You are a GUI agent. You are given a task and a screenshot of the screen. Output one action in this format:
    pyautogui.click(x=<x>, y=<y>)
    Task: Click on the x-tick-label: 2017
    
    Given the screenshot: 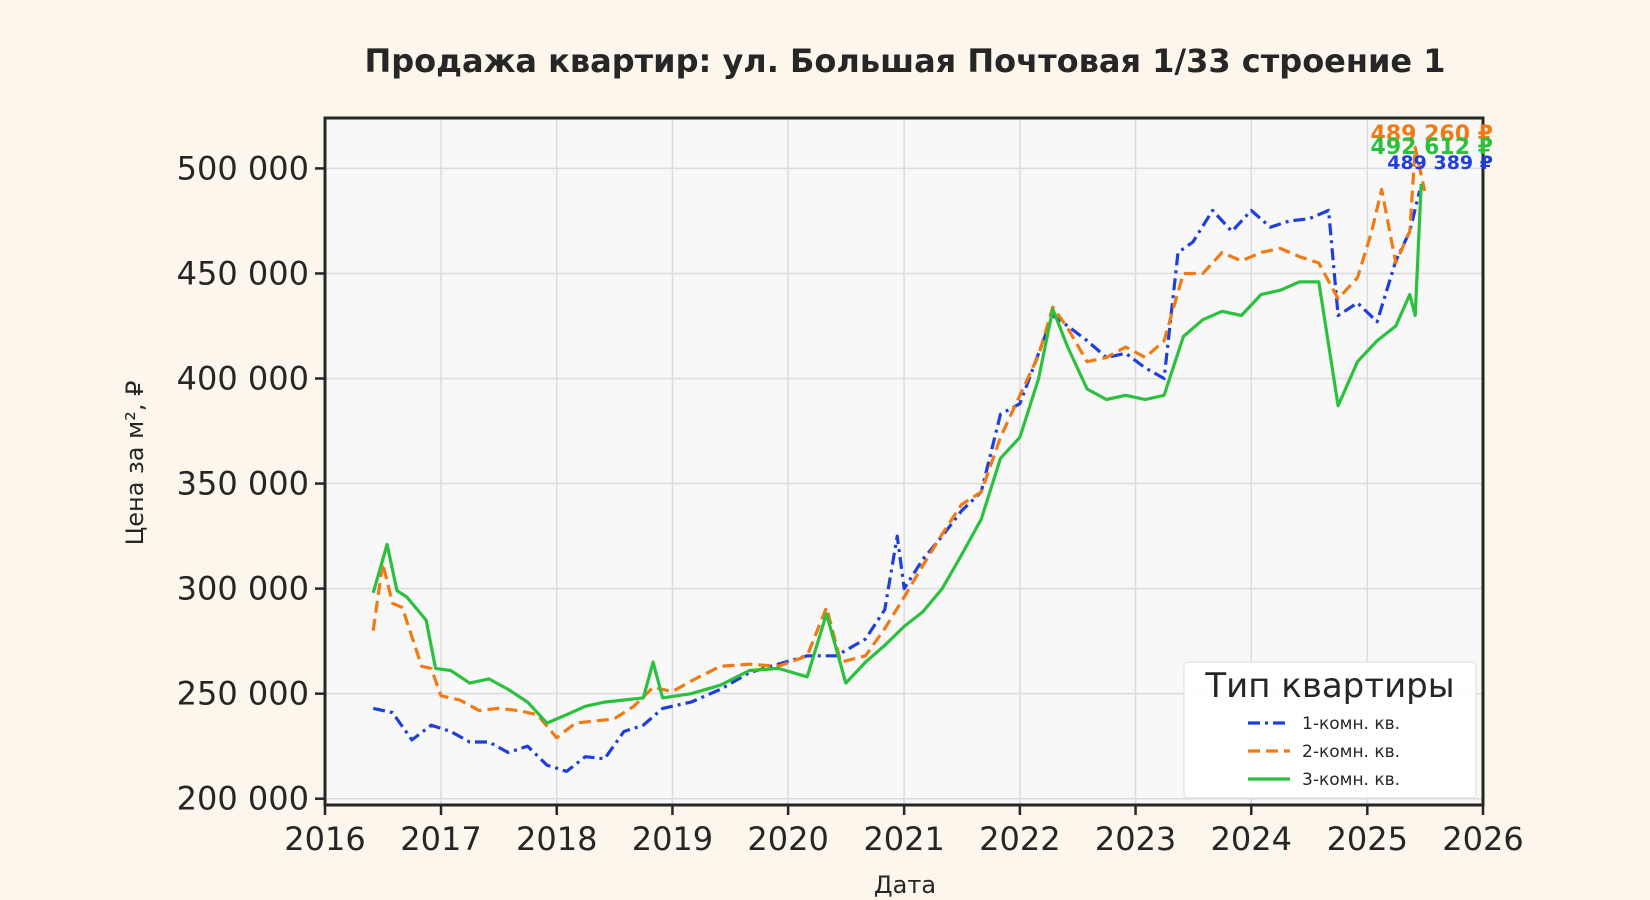 What is the action you would take?
    pyautogui.click(x=440, y=839)
    